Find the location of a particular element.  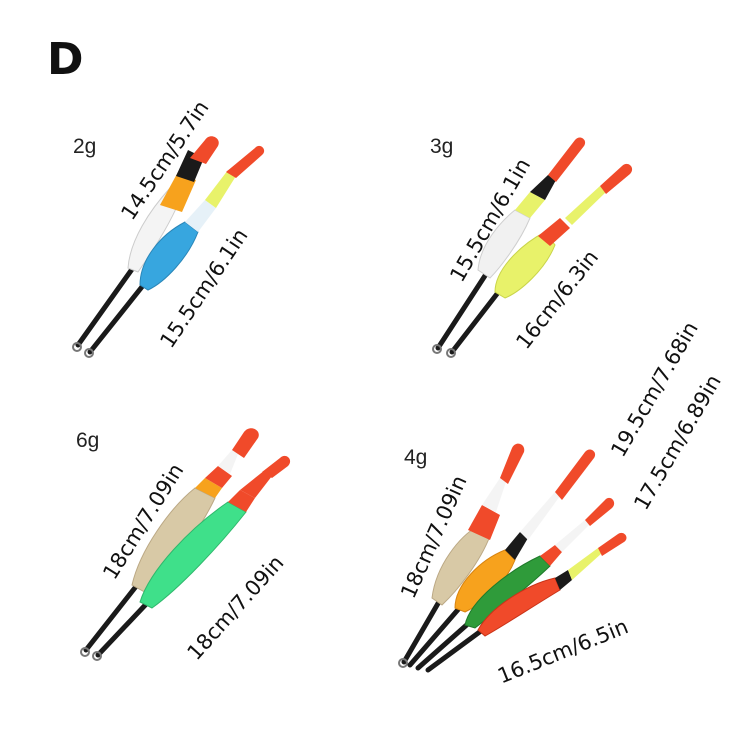

panel-letter: D is located at coordinates (65, 59).